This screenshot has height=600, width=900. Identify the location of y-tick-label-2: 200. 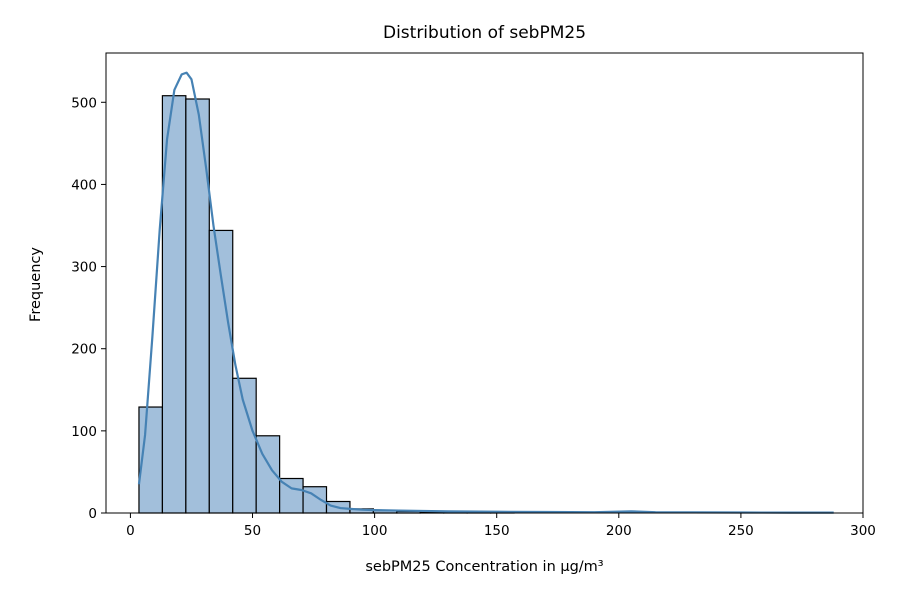
(84, 350).